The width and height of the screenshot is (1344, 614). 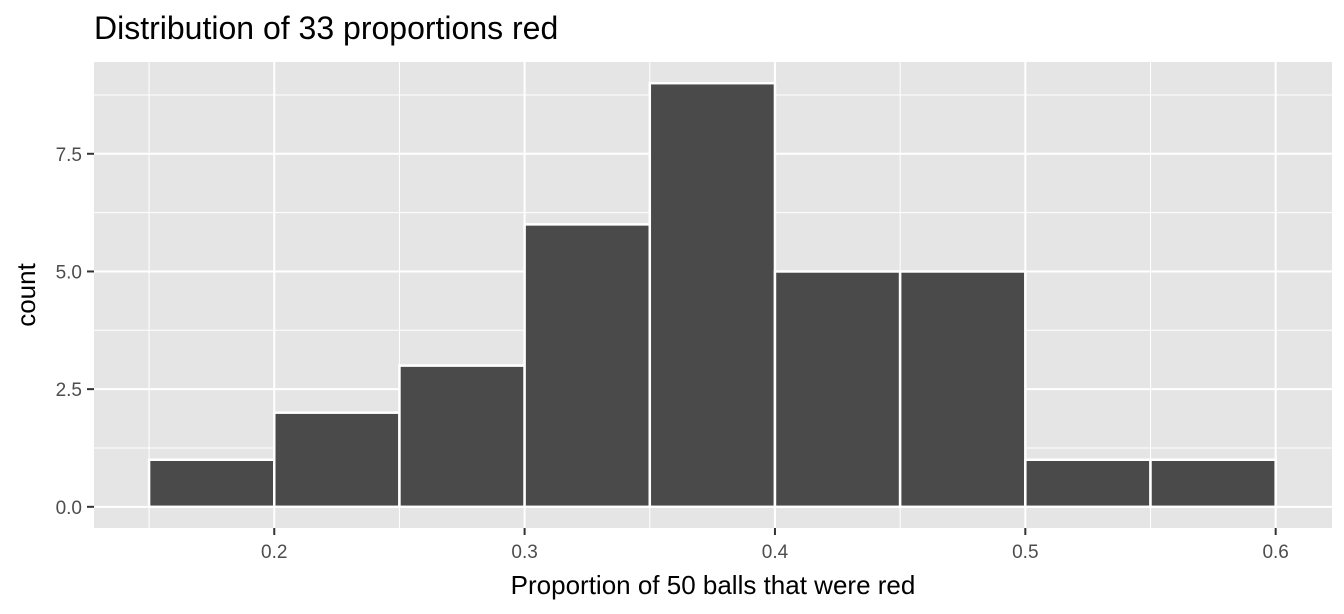 What do you see at coordinates (26, 294) in the screenshot?
I see `y-axis-title: count` at bounding box center [26, 294].